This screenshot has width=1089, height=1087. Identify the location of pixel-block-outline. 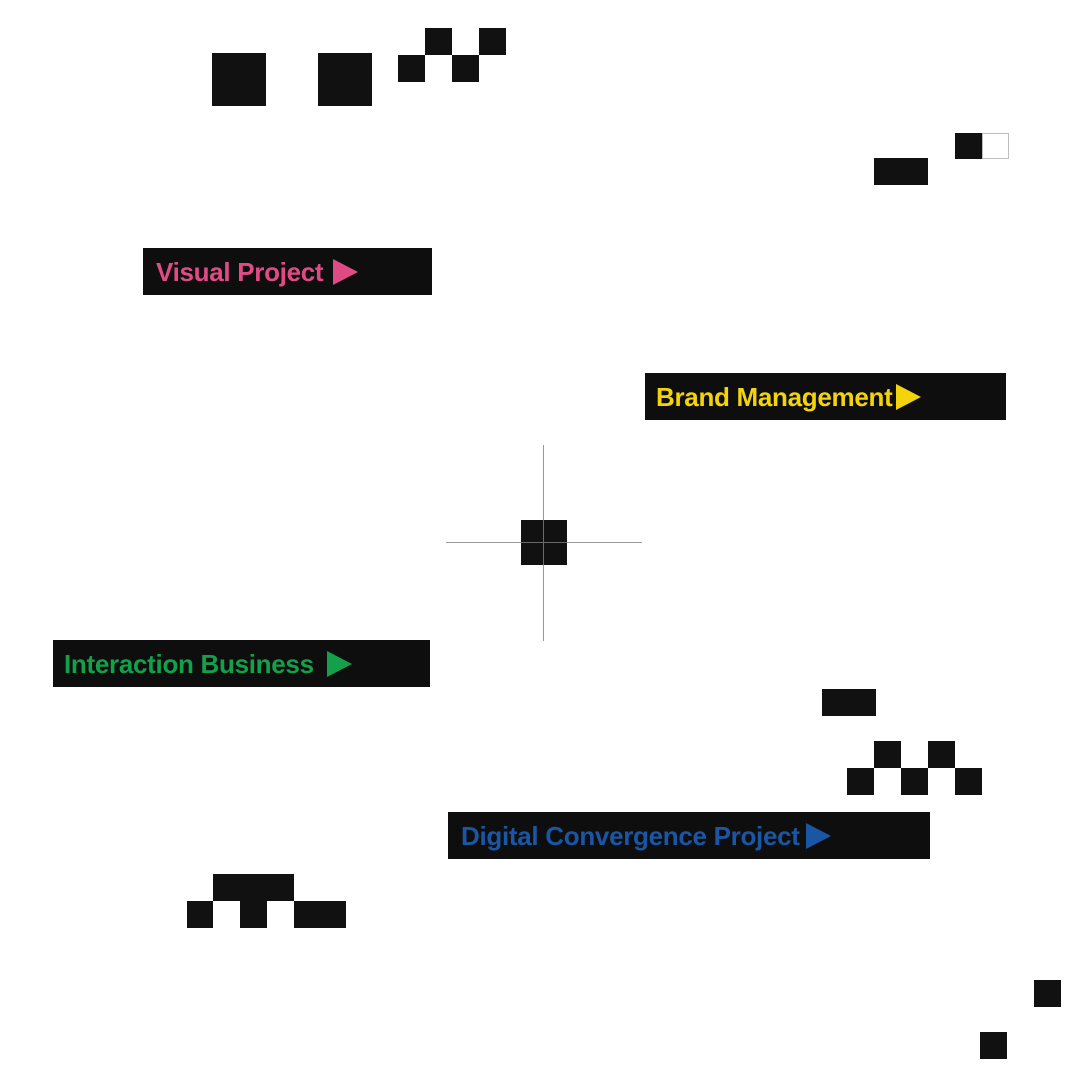
(995, 146).